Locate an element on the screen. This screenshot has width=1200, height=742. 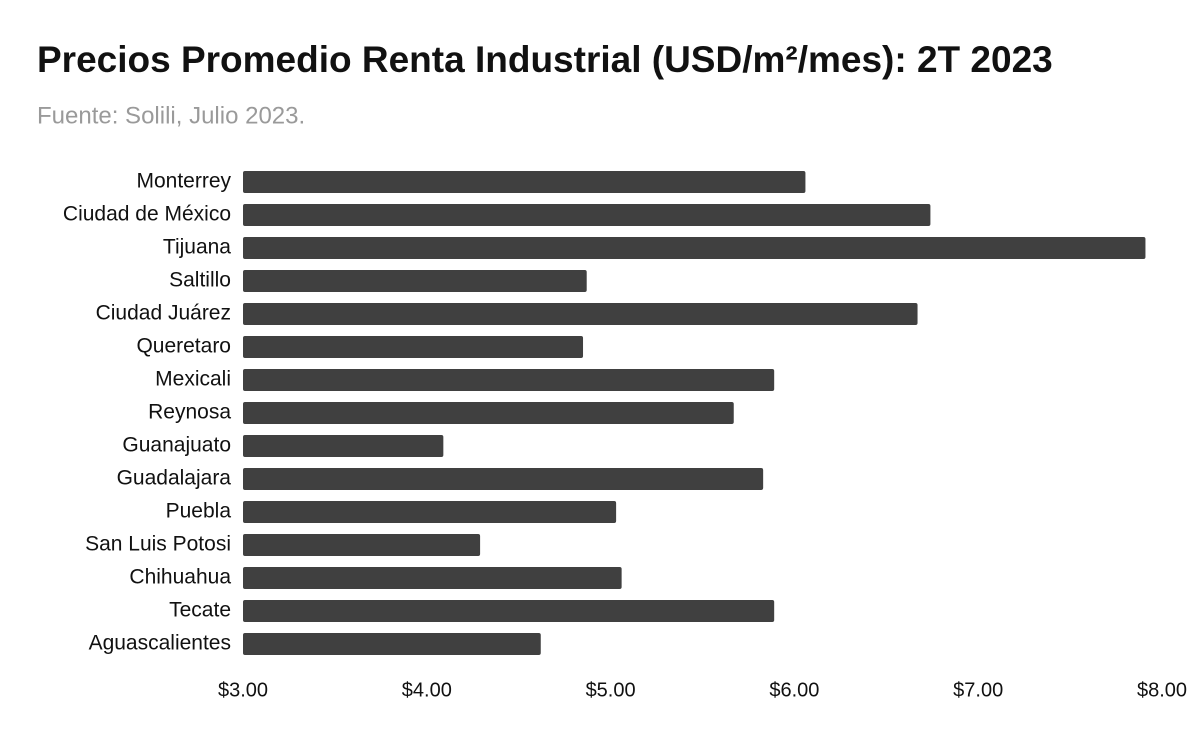
y-tick-label: Guadalajara is located at coordinates (174, 478).